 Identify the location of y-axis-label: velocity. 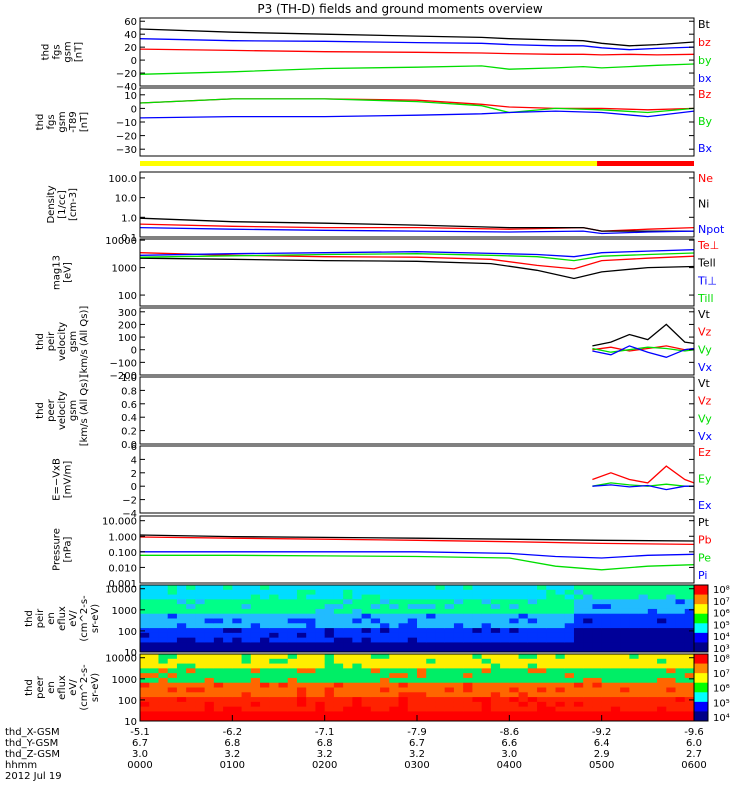
(62, 341).